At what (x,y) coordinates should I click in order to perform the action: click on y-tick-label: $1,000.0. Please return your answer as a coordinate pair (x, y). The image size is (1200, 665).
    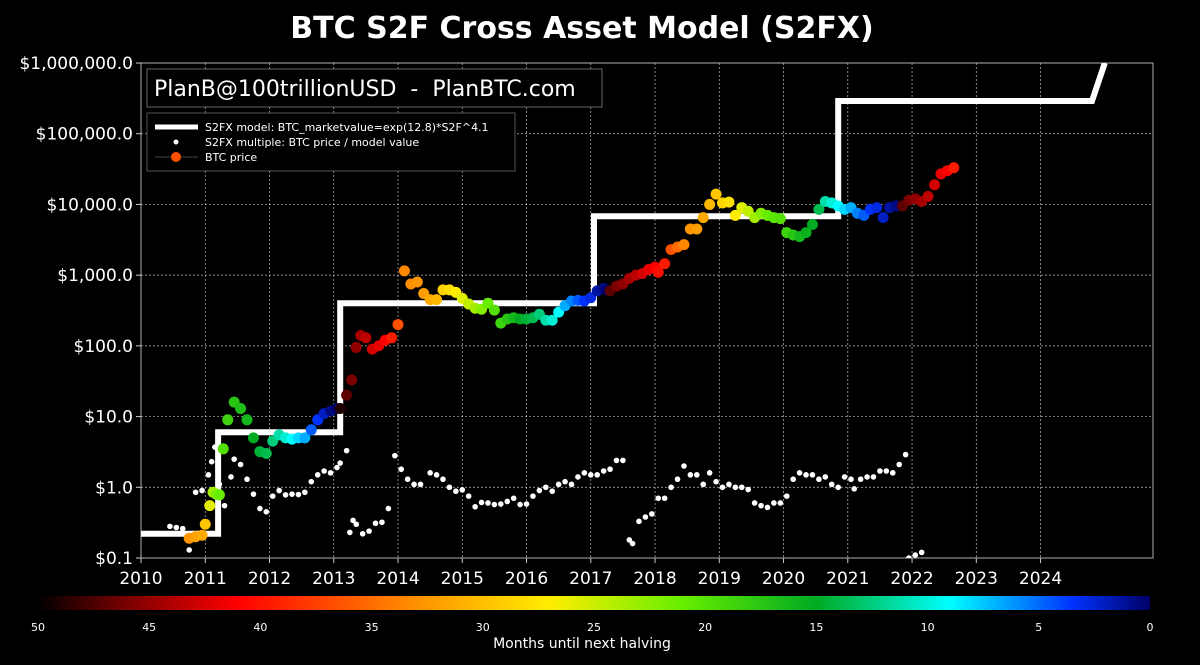
    Looking at the image, I should click on (95, 276).